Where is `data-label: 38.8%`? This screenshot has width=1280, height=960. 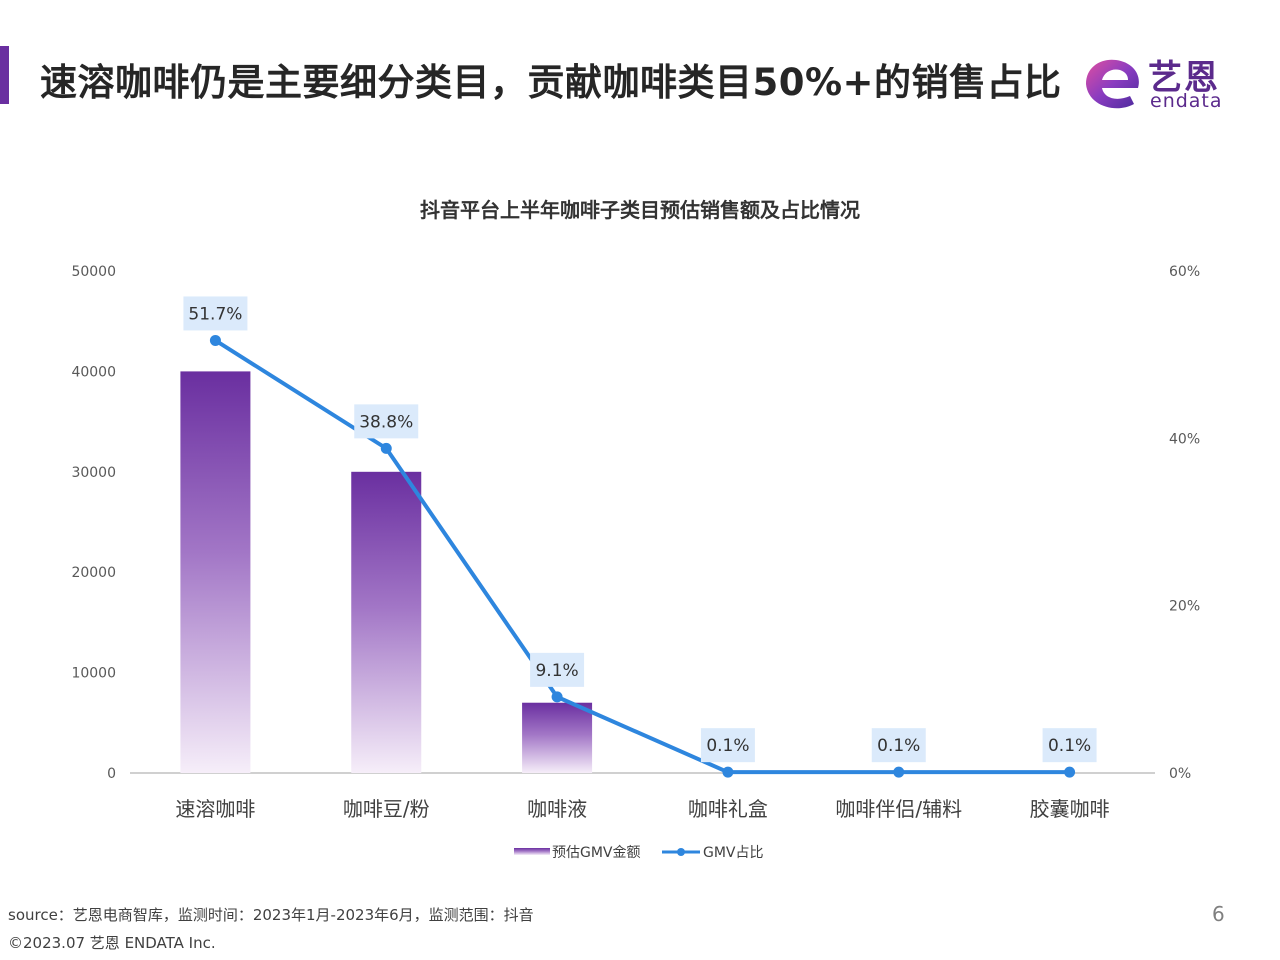
data-label: 38.8% is located at coordinates (386, 422).